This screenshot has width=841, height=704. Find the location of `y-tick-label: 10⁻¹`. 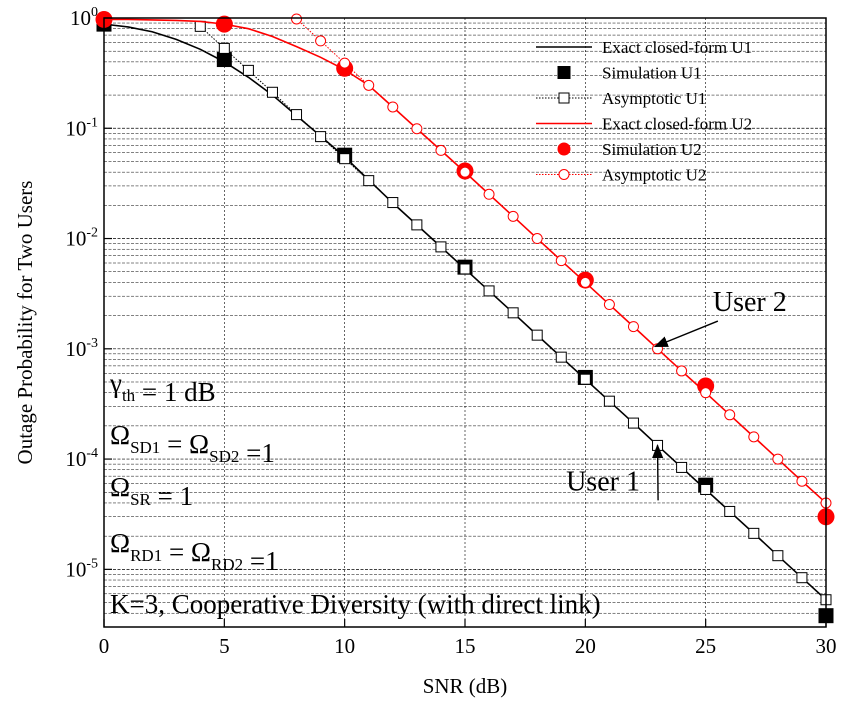

y-tick-label: 10⁻¹ is located at coordinates (81, 127).